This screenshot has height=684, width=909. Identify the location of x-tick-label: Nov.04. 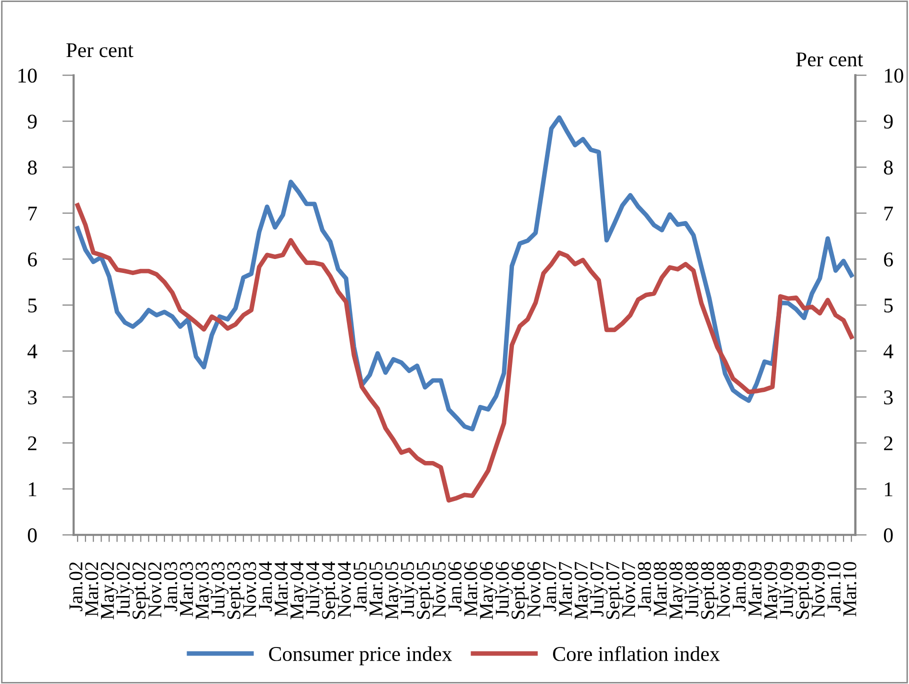
(345, 590).